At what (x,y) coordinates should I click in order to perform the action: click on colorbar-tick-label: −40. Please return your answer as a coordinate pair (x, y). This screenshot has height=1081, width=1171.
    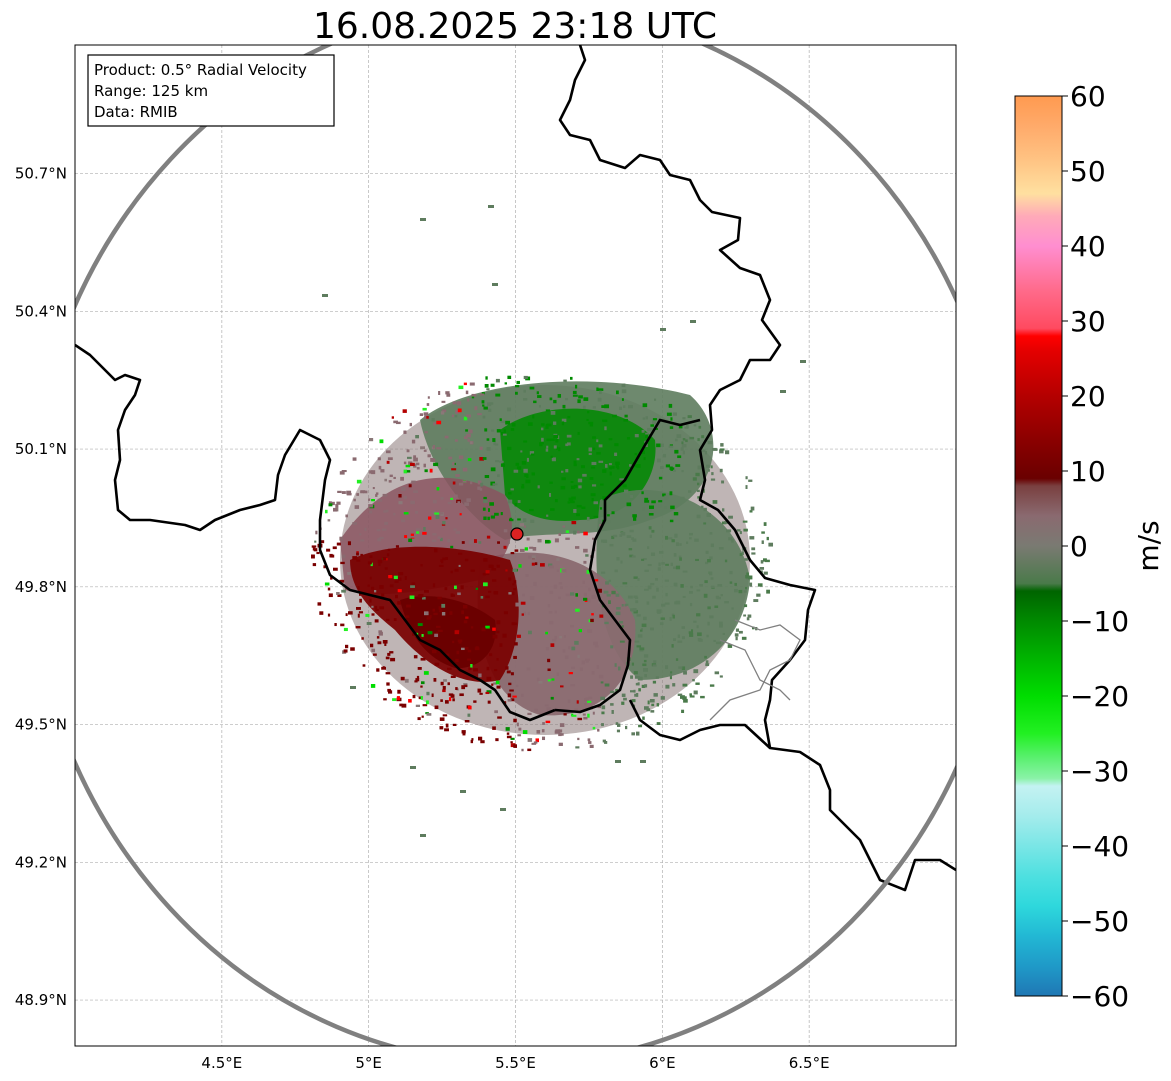
    Looking at the image, I should click on (1099, 846).